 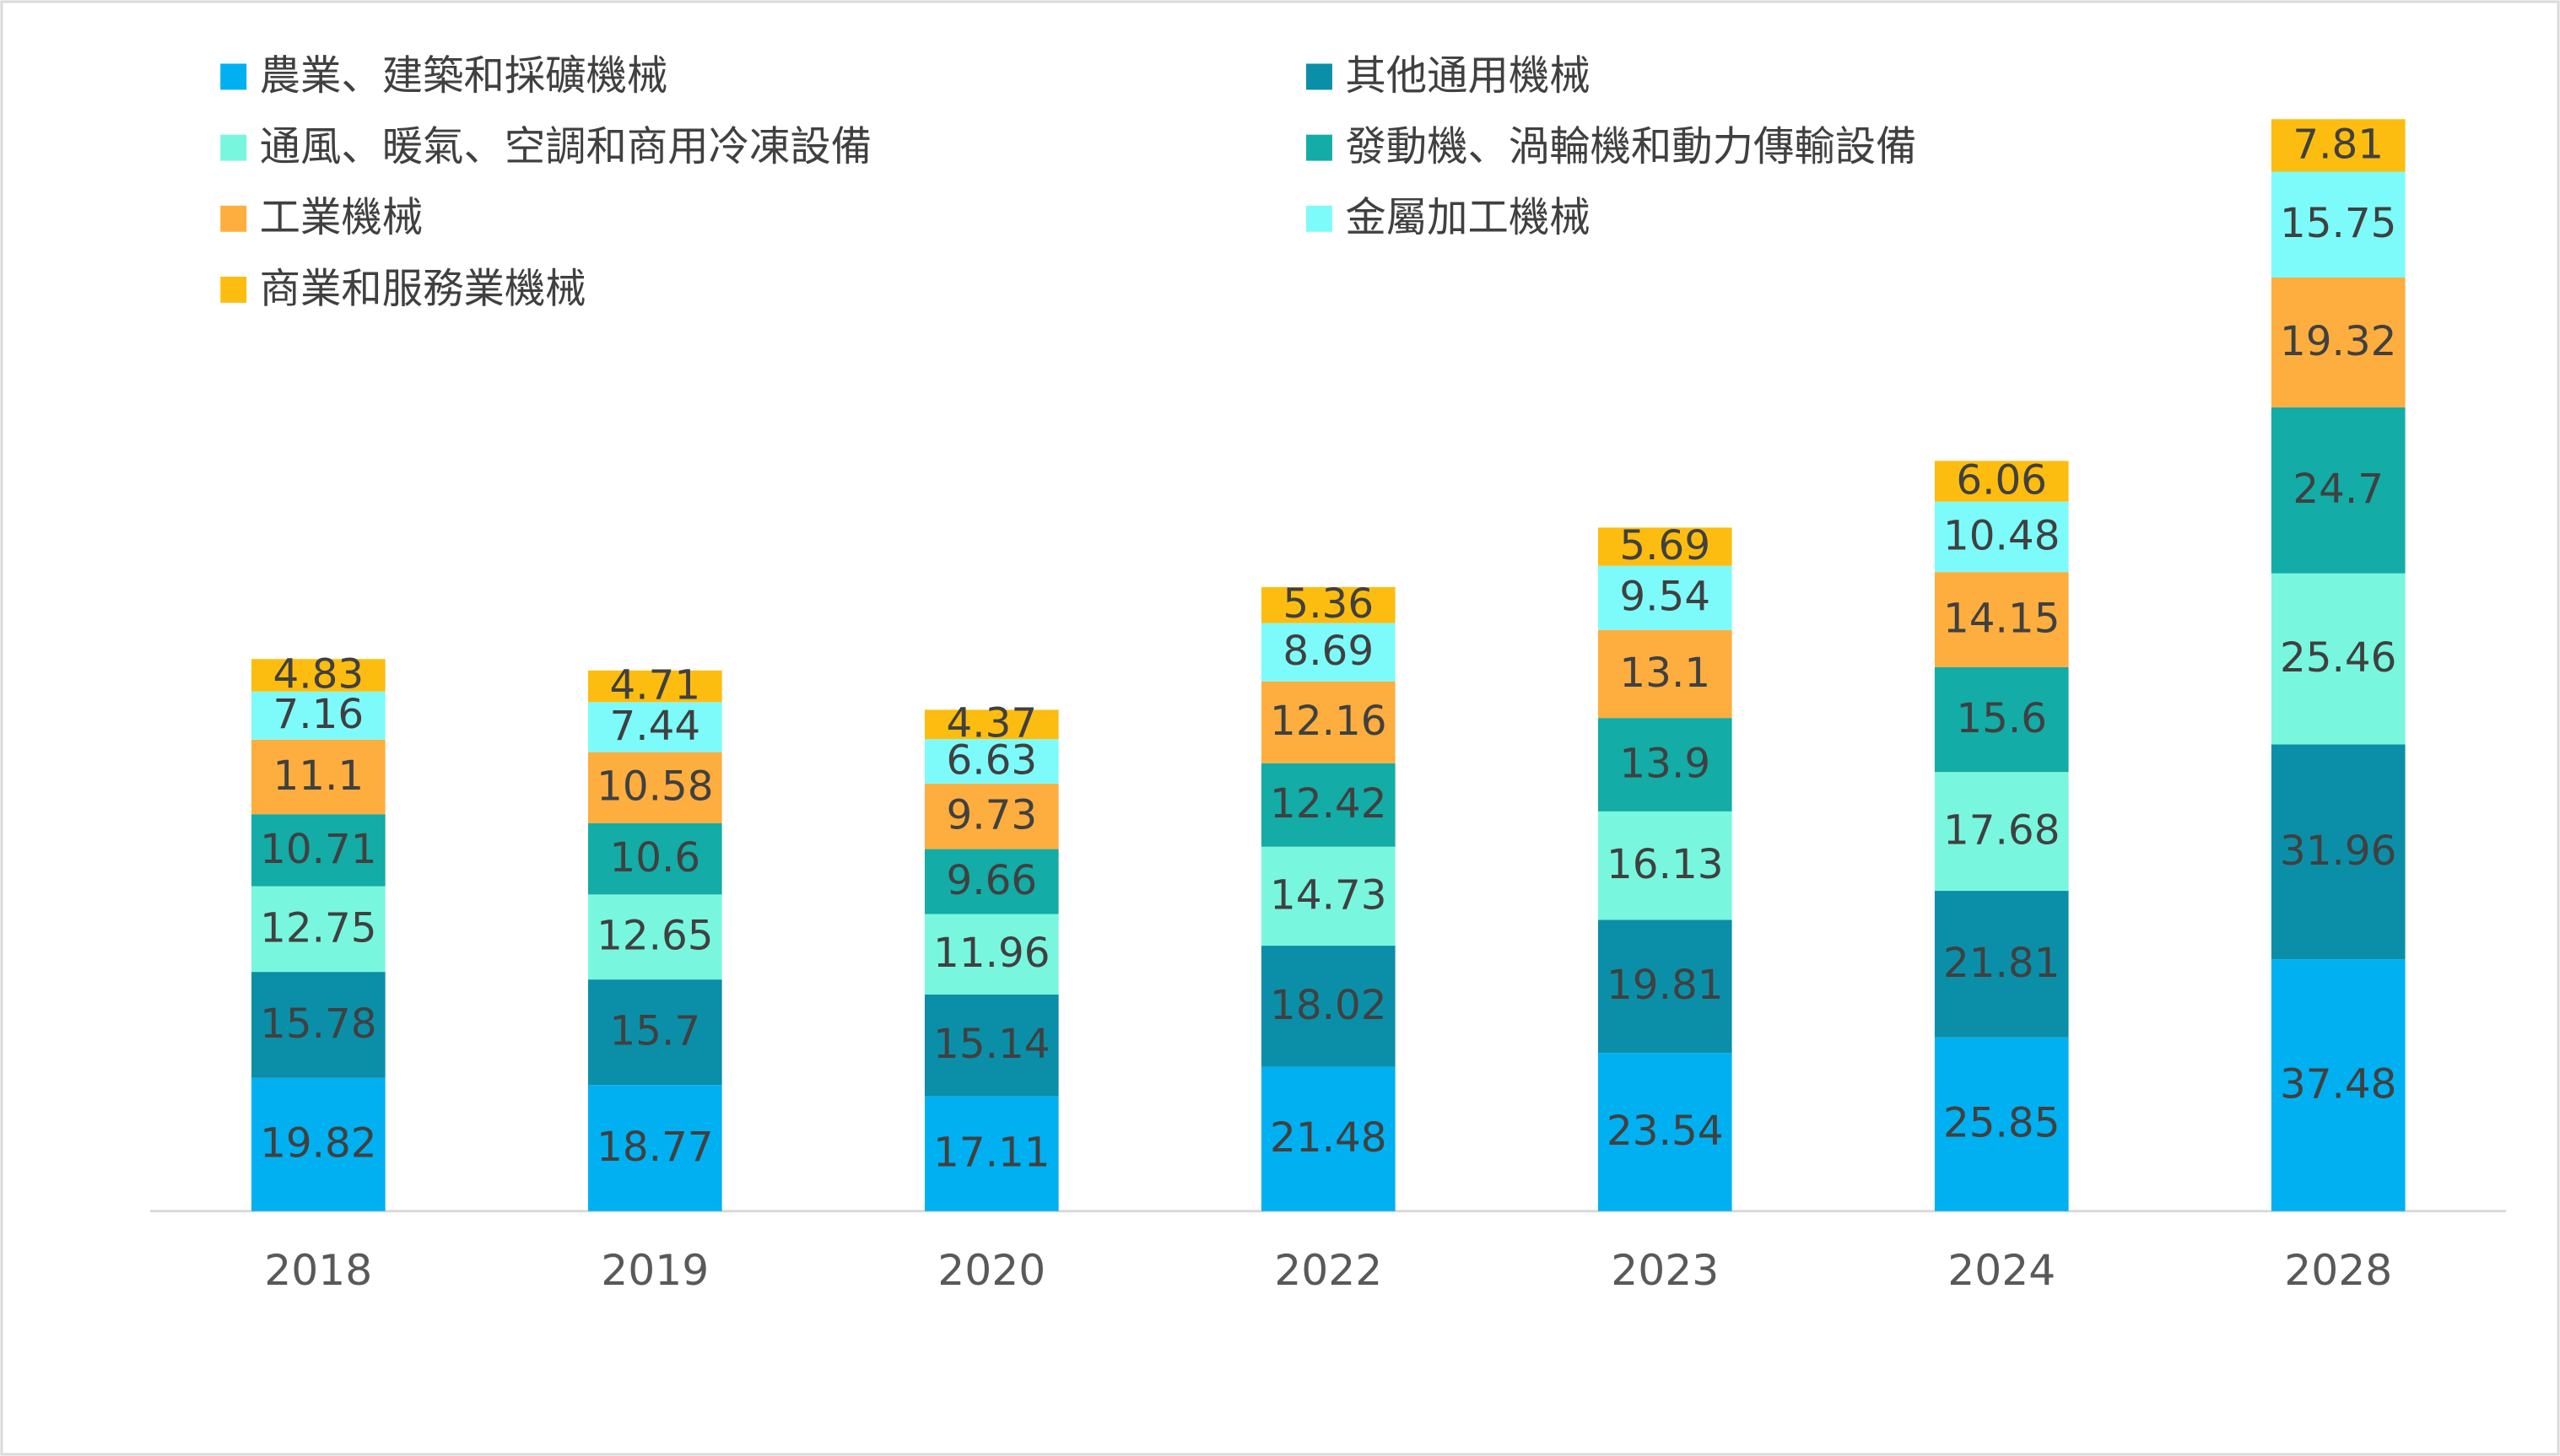 I want to click on data-label: 21.81, so click(x=2001, y=963).